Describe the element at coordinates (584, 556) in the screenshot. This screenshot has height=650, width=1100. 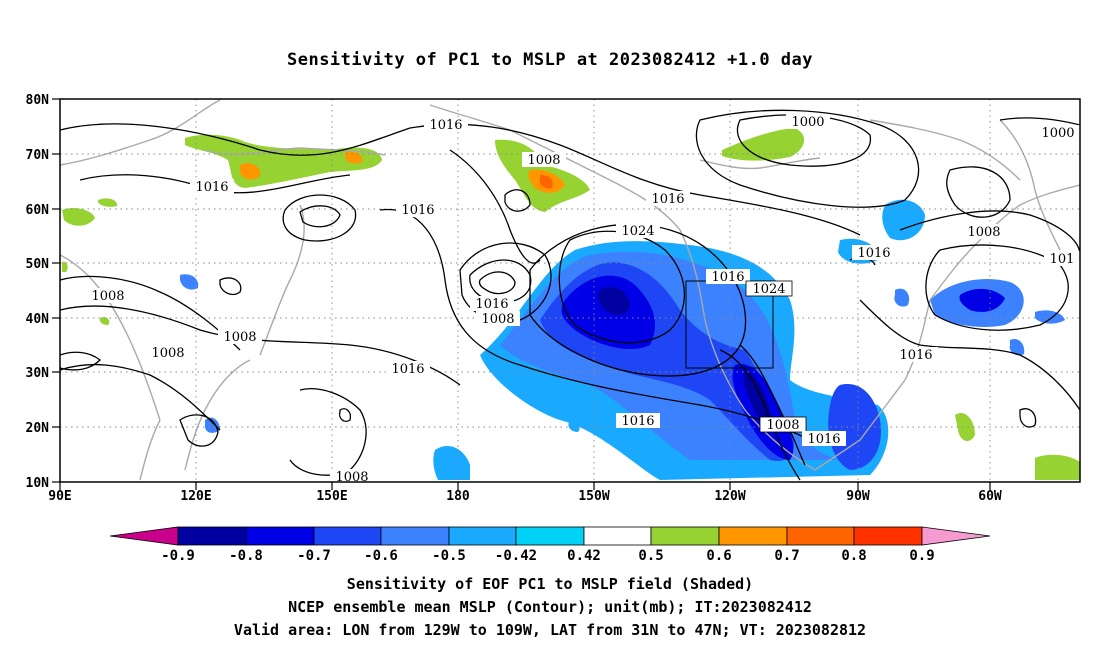
I see `colorbar-tick: 0.42` at that location.